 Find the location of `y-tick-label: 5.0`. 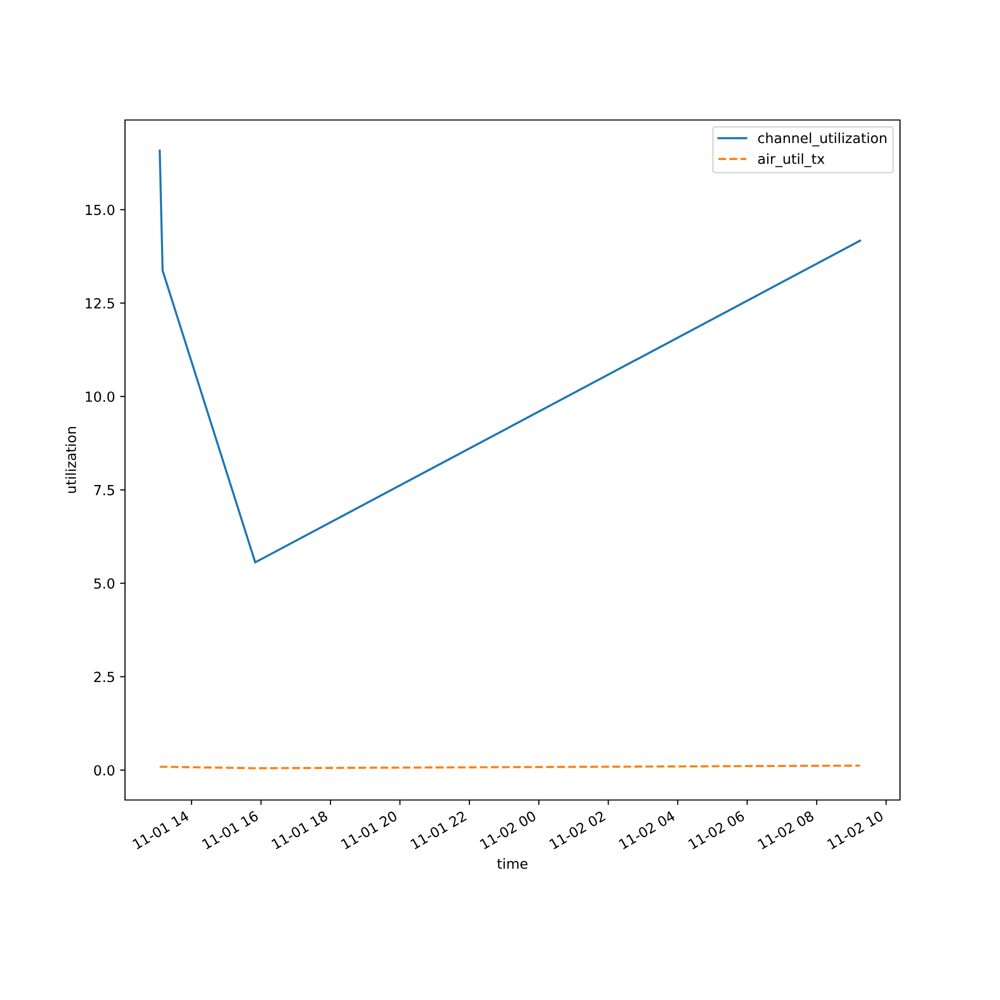

y-tick-label: 5.0 is located at coordinates (104, 583).